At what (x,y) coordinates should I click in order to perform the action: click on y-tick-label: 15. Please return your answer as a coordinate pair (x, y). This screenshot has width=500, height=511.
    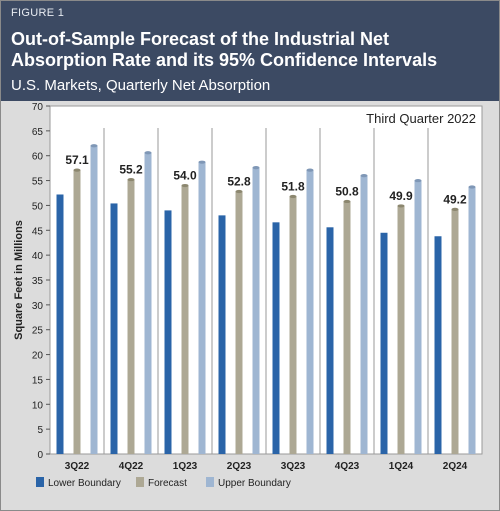
    Looking at the image, I should click on (38, 380).